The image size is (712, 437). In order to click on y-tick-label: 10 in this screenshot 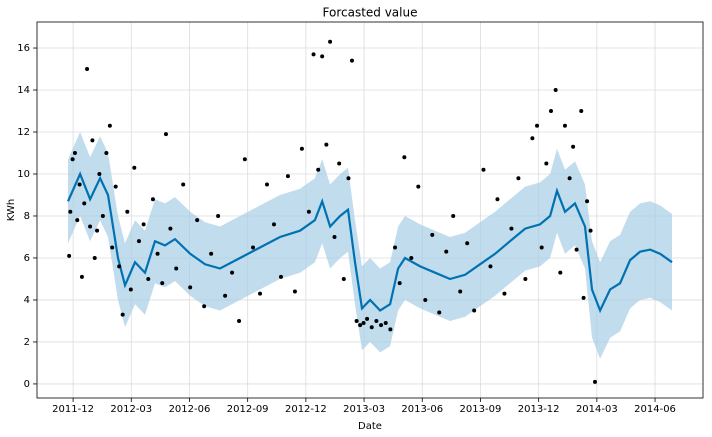, I will do `click(23, 174)`.